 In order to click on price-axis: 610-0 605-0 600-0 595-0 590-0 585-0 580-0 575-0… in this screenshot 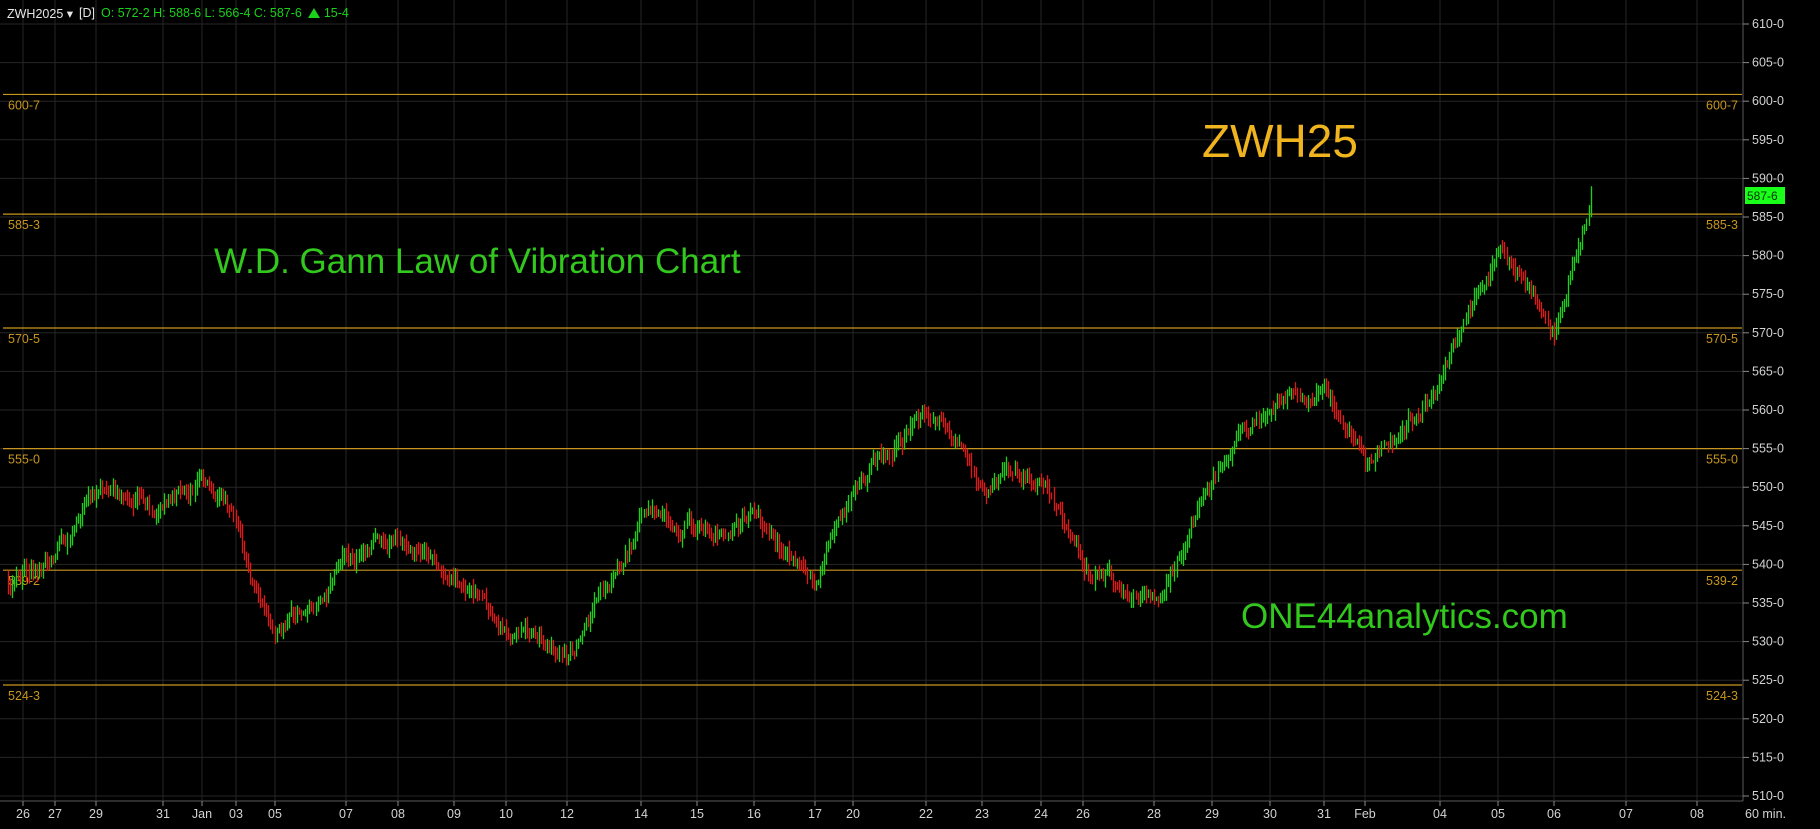, I will do `click(1763, 410)`.